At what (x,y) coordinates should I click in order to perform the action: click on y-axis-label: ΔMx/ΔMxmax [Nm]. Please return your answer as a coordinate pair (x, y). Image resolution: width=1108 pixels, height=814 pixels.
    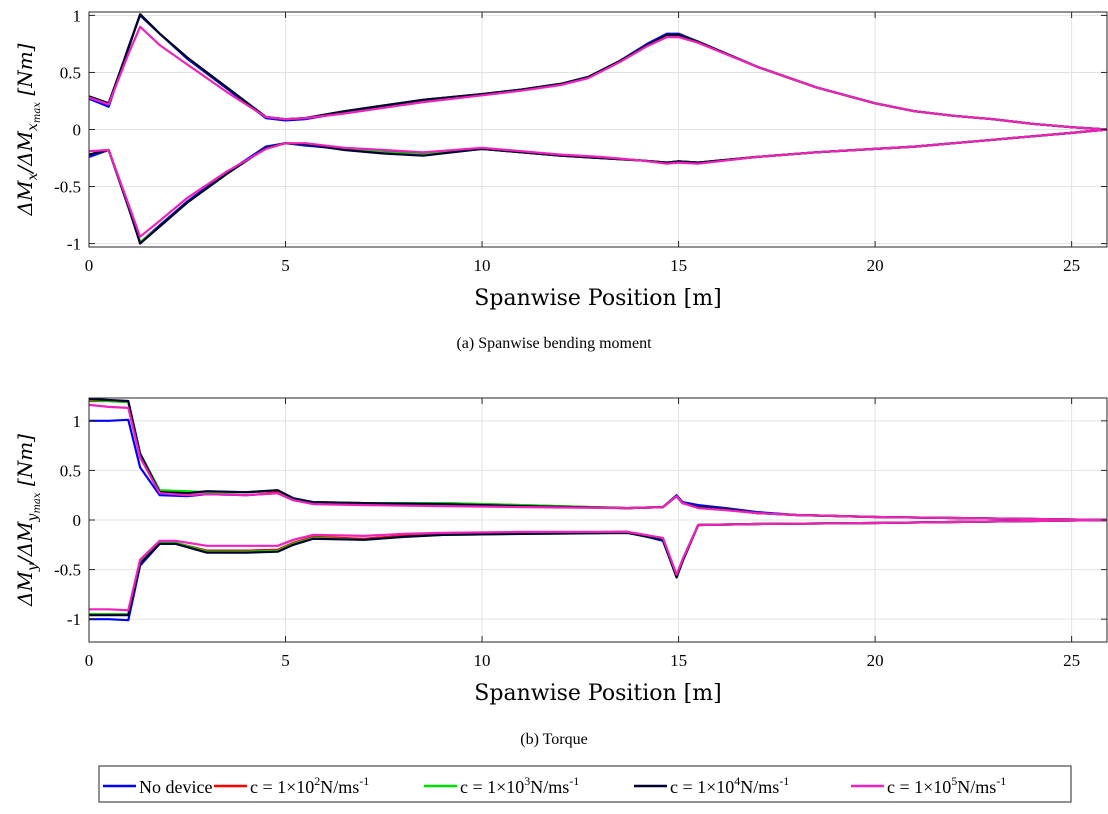
    Looking at the image, I should click on (28, 129).